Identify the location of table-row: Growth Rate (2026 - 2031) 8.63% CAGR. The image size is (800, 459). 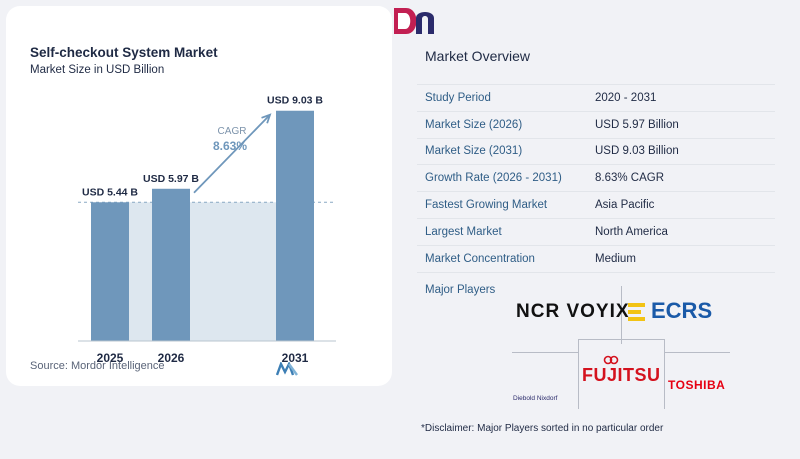
(596, 177).